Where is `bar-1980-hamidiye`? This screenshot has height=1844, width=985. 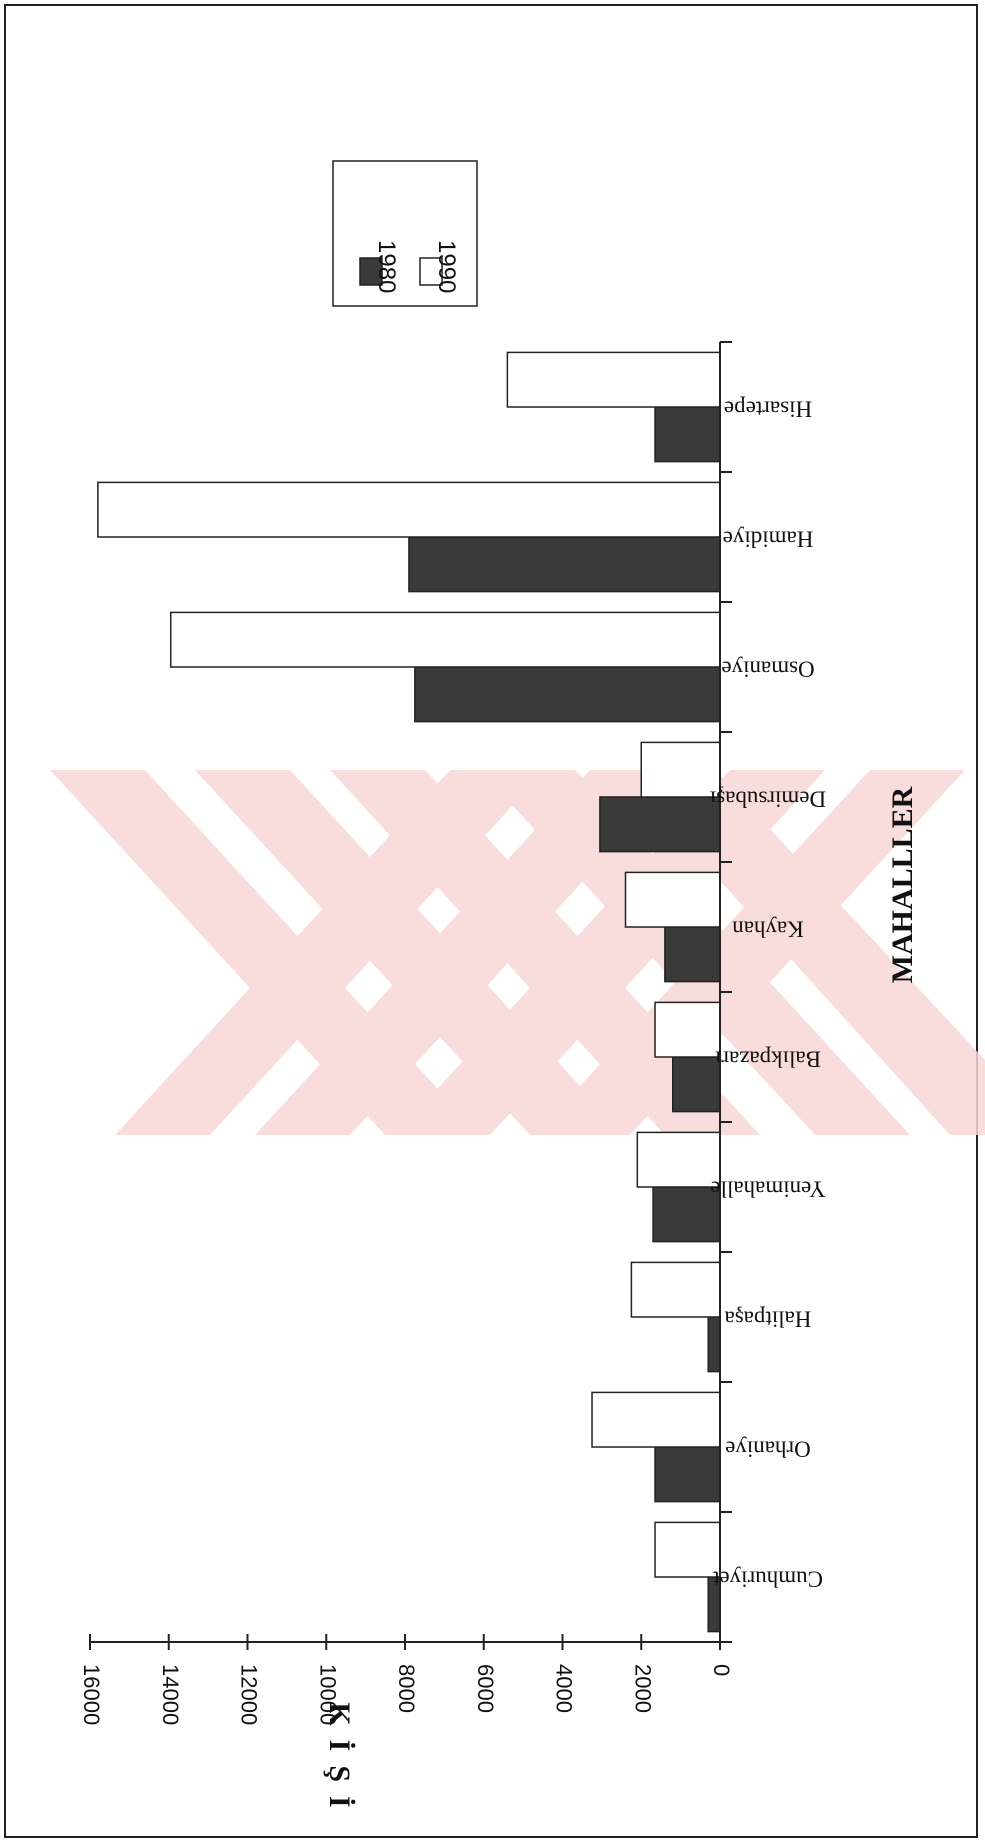 bar-1980-hamidiye is located at coordinates (564, 564).